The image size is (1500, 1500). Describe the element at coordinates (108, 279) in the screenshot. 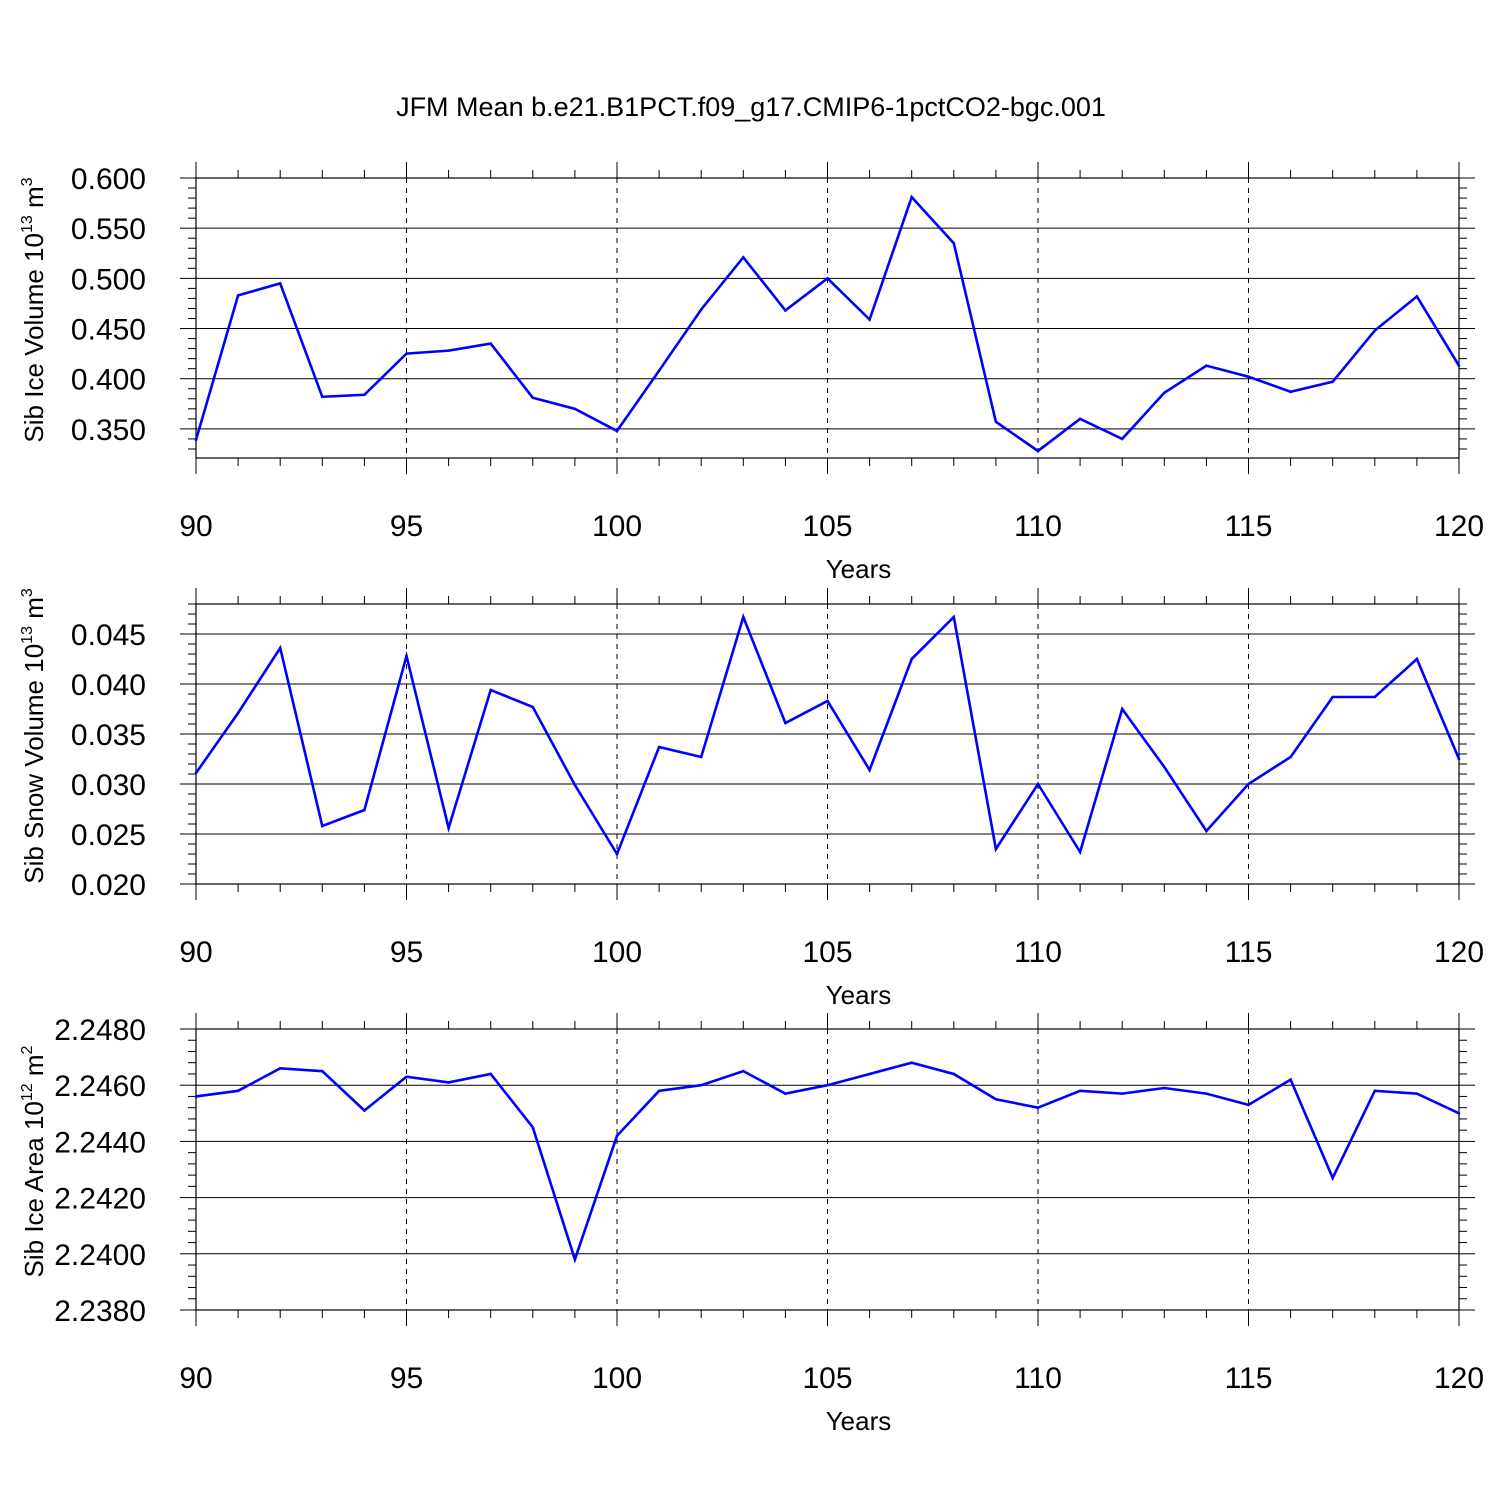

I see `y-tick-label: 0.500` at that location.